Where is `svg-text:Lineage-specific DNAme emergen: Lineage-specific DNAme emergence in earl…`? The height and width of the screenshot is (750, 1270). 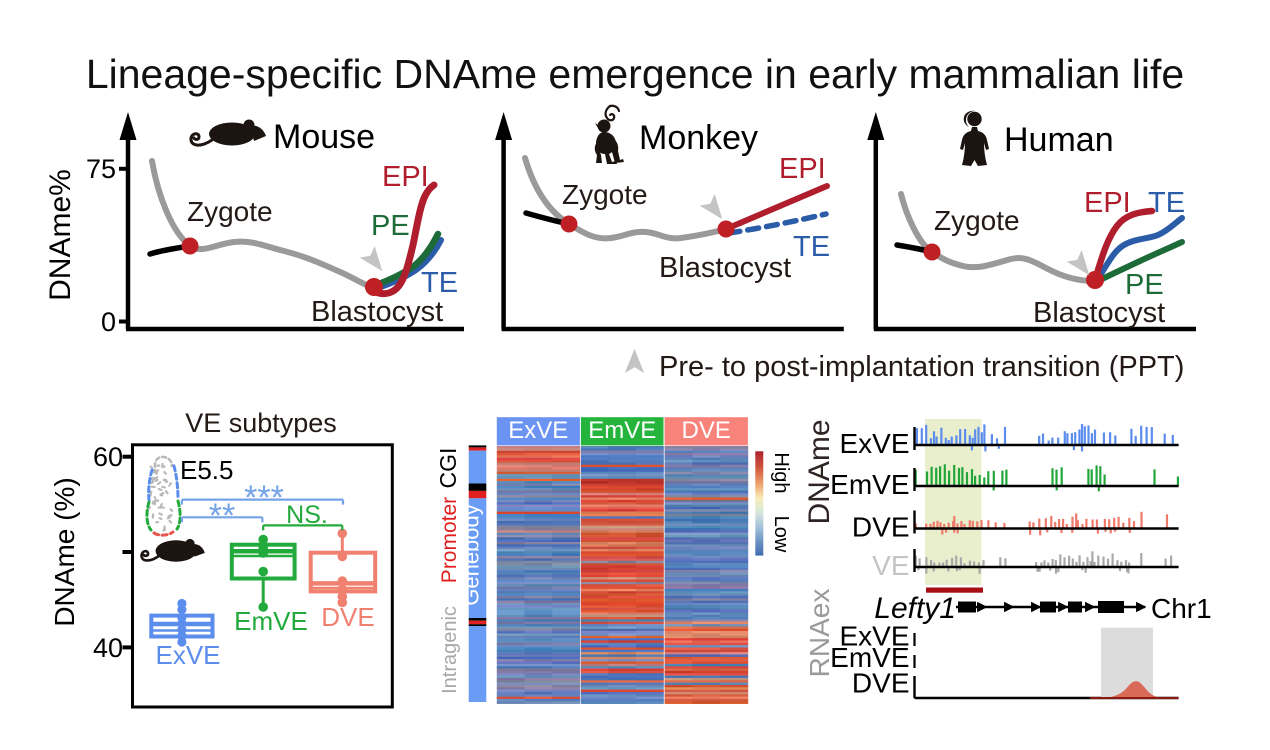
svg-text:Lineage-specific DNAme emergen: Lineage-specific DNAme emergence in earl… is located at coordinates (635, 74).